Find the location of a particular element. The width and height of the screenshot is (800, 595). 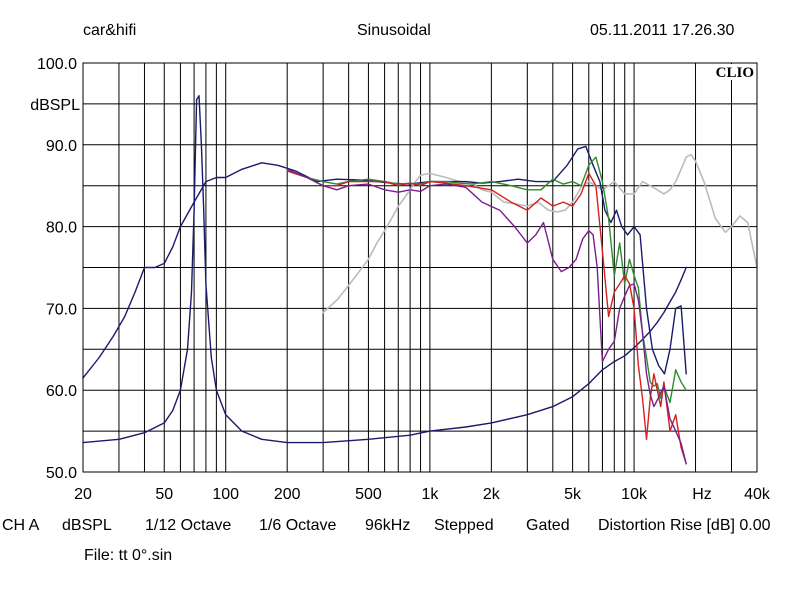

x-tick-label: 200 is located at coordinates (287, 494).